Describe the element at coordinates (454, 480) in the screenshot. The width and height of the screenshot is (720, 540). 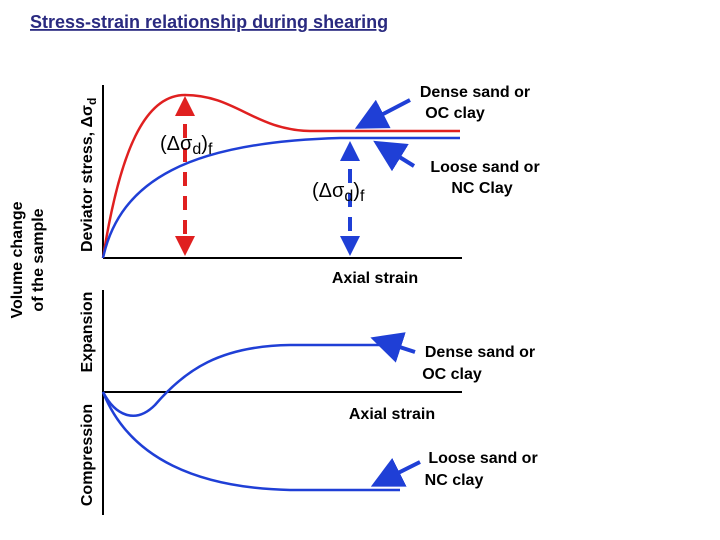
I see `loose-label: NC clay` at that location.